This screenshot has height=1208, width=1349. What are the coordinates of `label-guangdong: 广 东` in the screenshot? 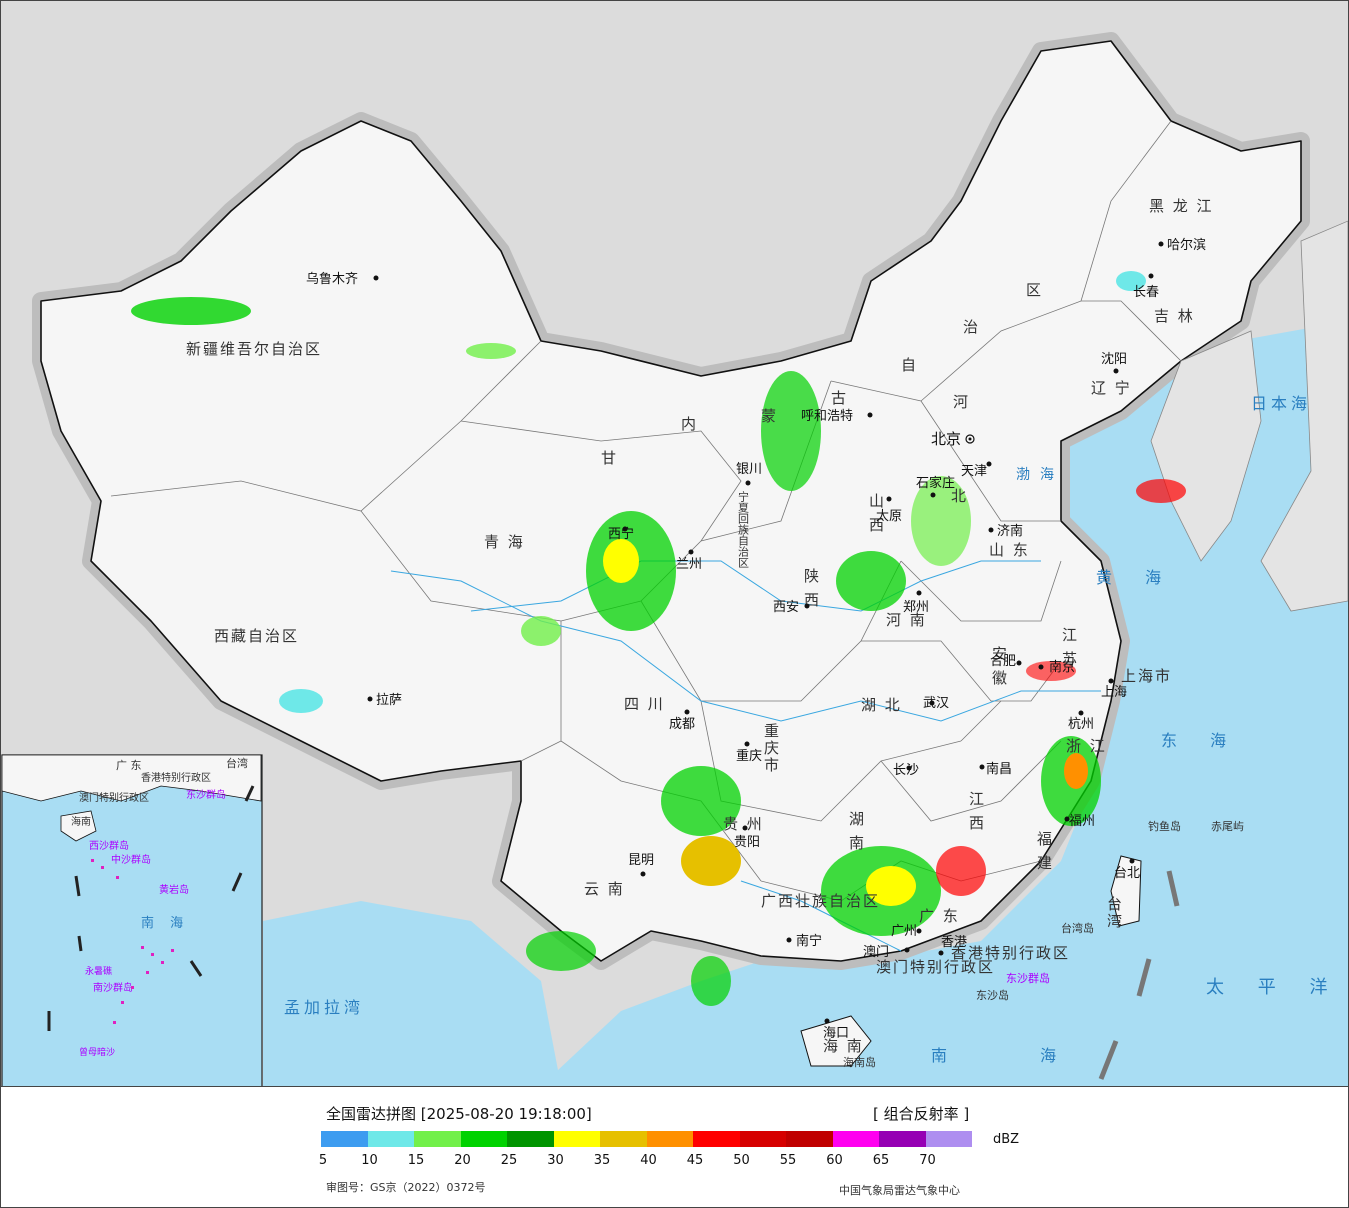 It's located at (939, 916).